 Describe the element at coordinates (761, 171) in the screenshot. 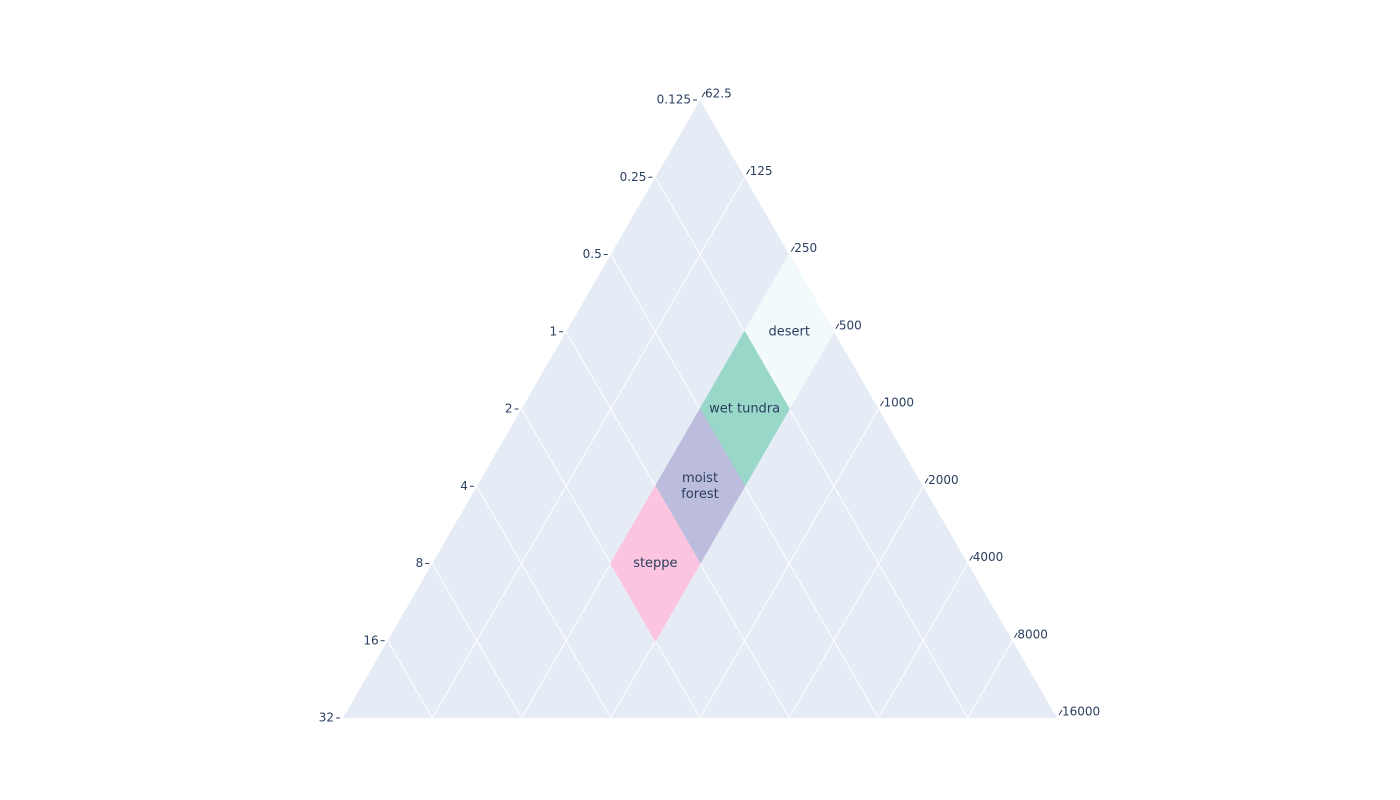

I see `right-tick-label: 125` at that location.